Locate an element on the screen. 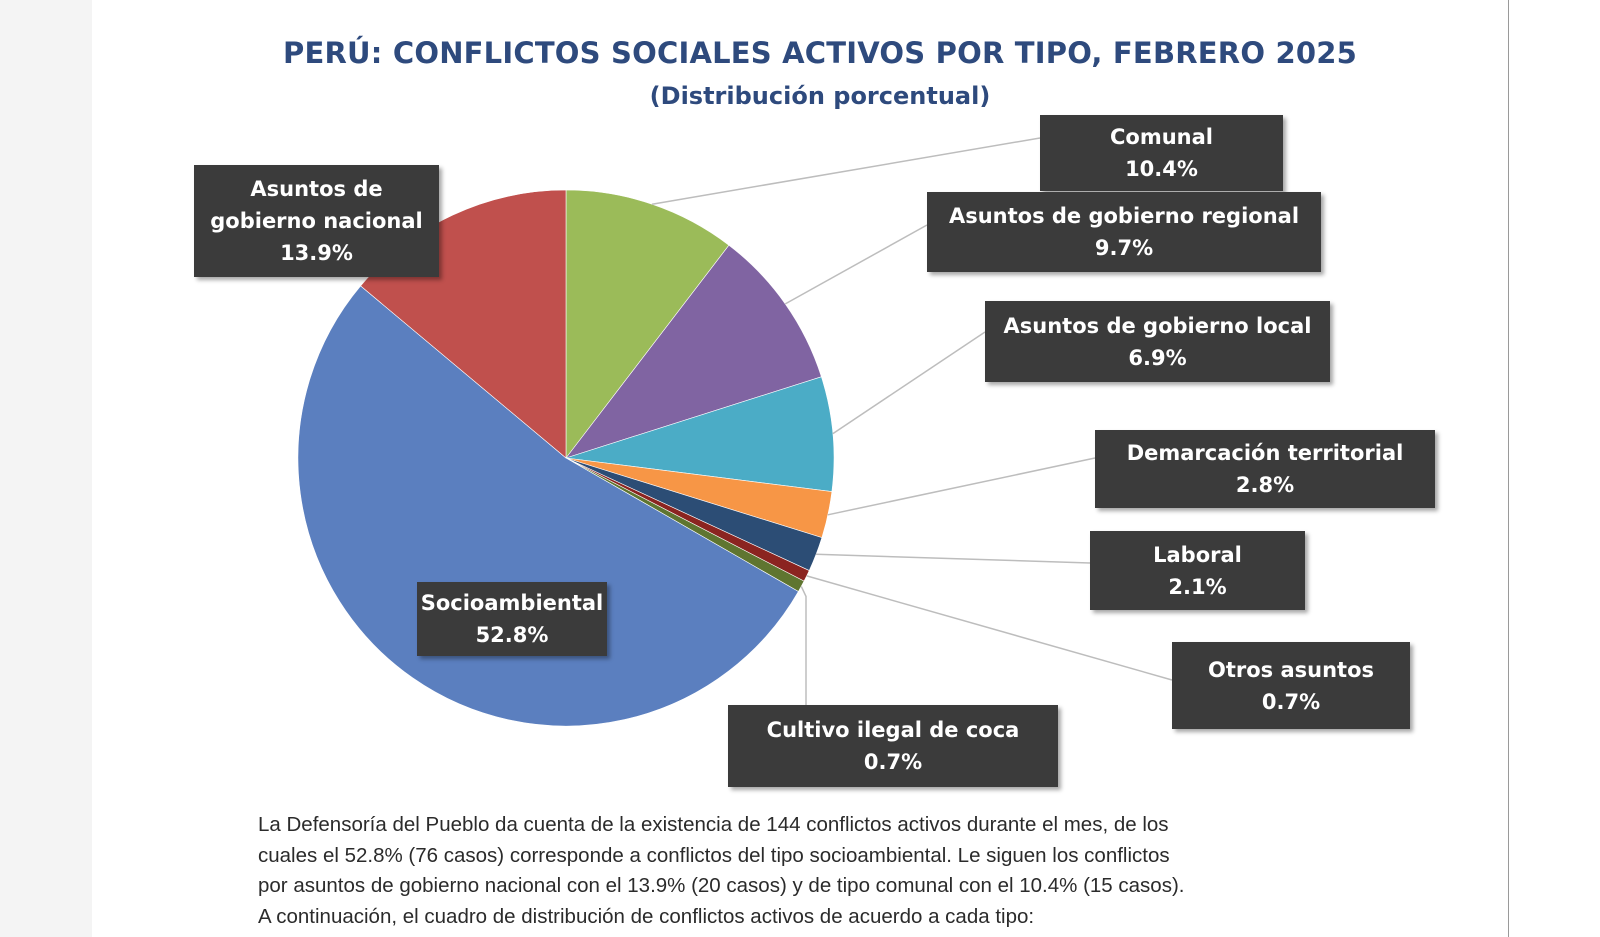  label-demarcacion-value: 2.8% is located at coordinates (1265, 485).